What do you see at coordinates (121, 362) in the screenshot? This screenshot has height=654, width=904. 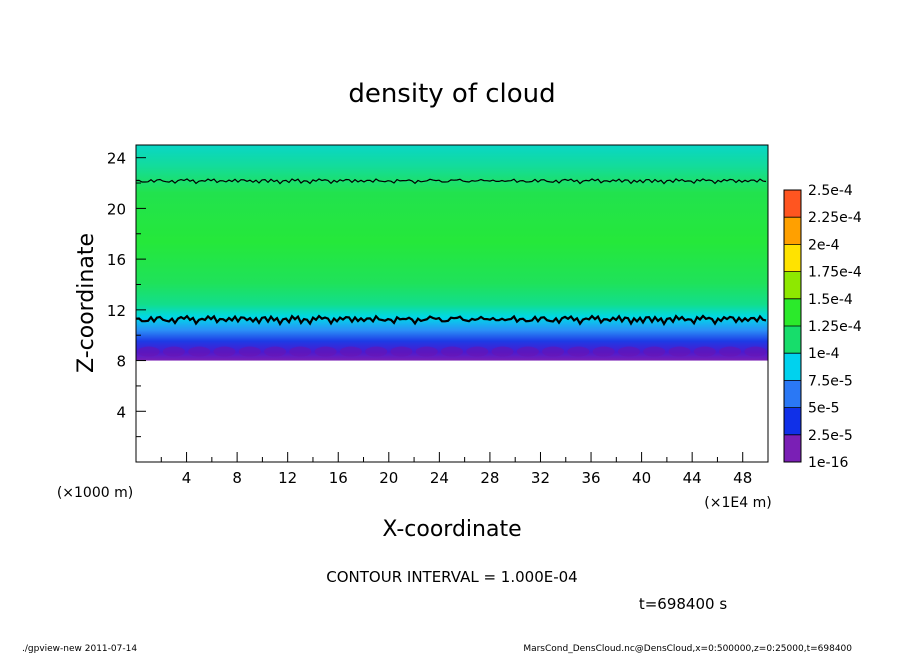 I see `y-tick-label: 8` at bounding box center [121, 362].